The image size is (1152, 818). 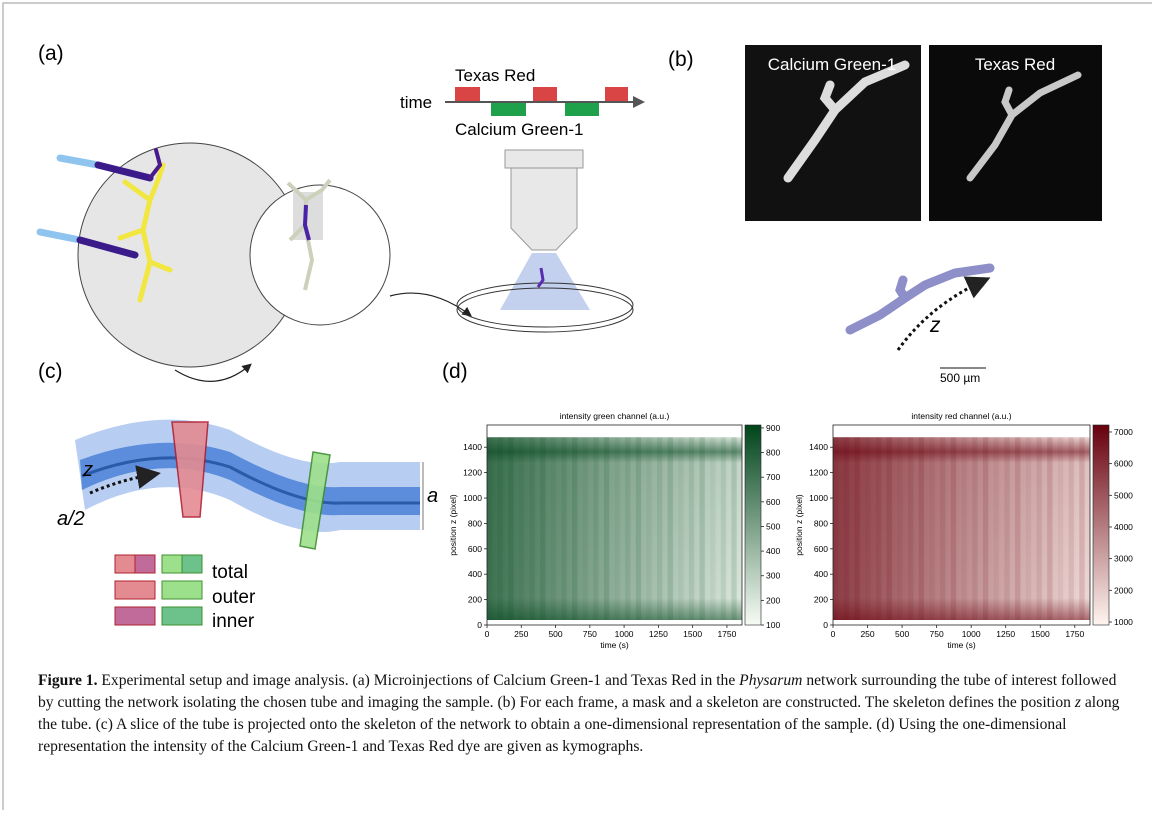 I want to click on chart-title: intensity green channel (a.u.), so click(x=615, y=416).